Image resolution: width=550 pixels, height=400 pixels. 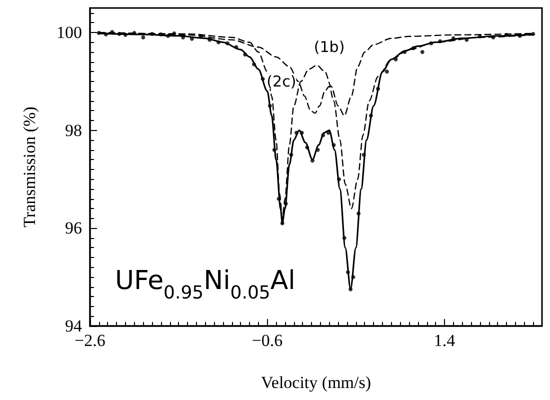 What do you see at coordinates (281, 81) in the screenshot?
I see `annotation: (2c)` at bounding box center [281, 81].